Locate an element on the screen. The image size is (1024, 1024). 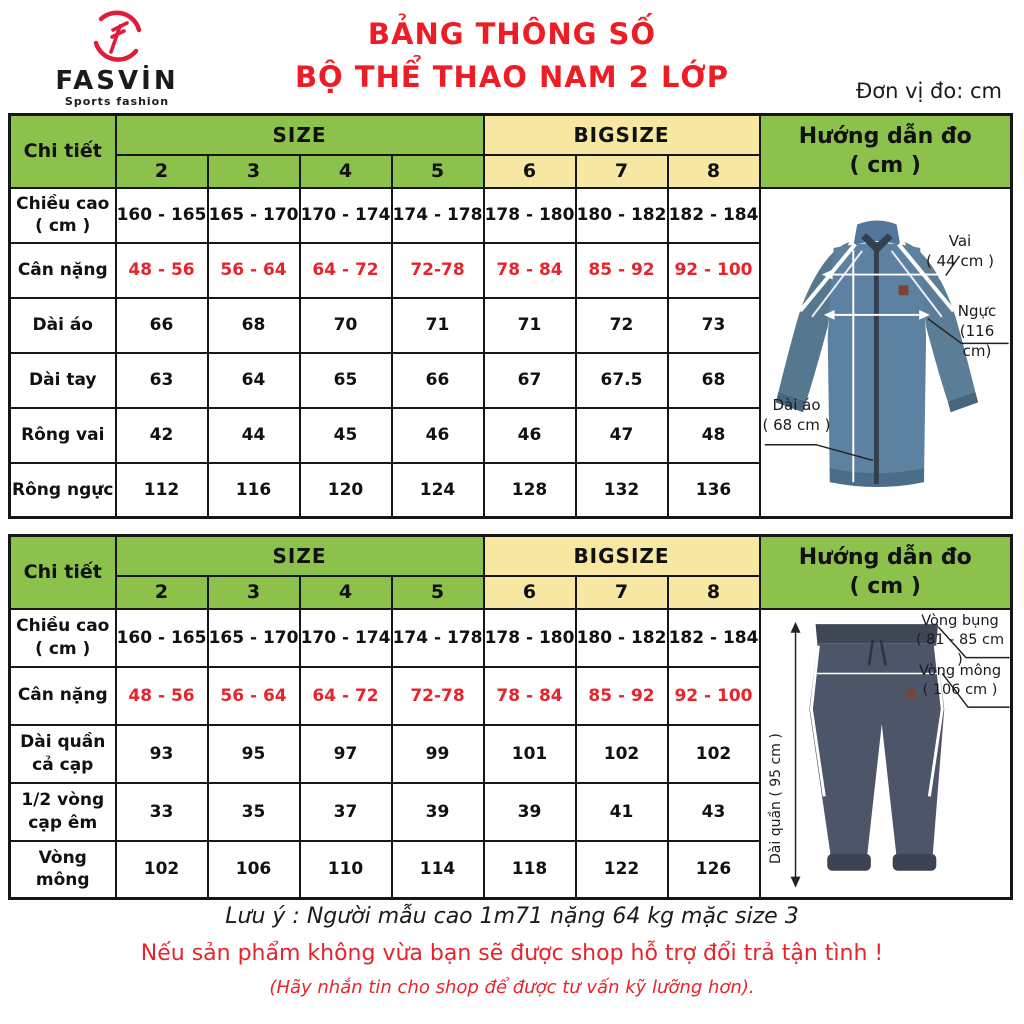
table-cell: 64 is located at coordinates (253, 380).